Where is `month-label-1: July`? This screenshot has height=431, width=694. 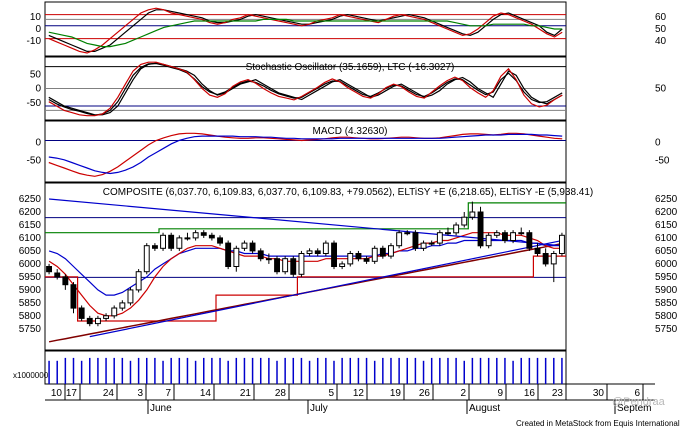 month-label-1: July is located at coordinates (319, 408).